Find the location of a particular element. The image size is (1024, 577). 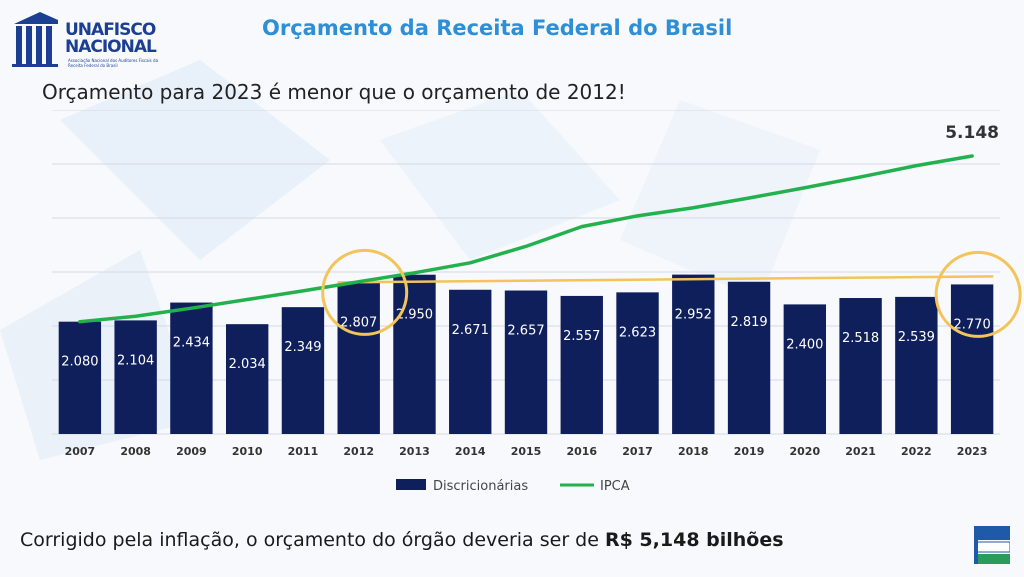

bar-label-2023: 2.770 is located at coordinates (972, 324).